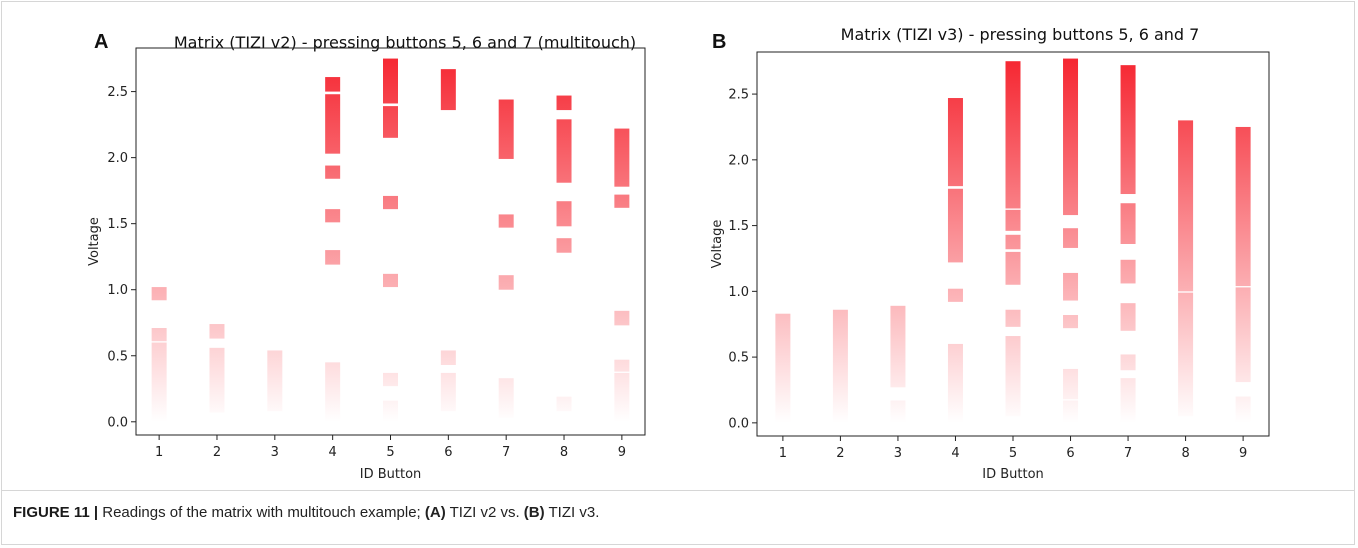 Image resolution: width=1358 pixels, height=548 pixels. Describe the element at coordinates (1013, 453) in the screenshot. I see `x-tick-label: 5` at that location.